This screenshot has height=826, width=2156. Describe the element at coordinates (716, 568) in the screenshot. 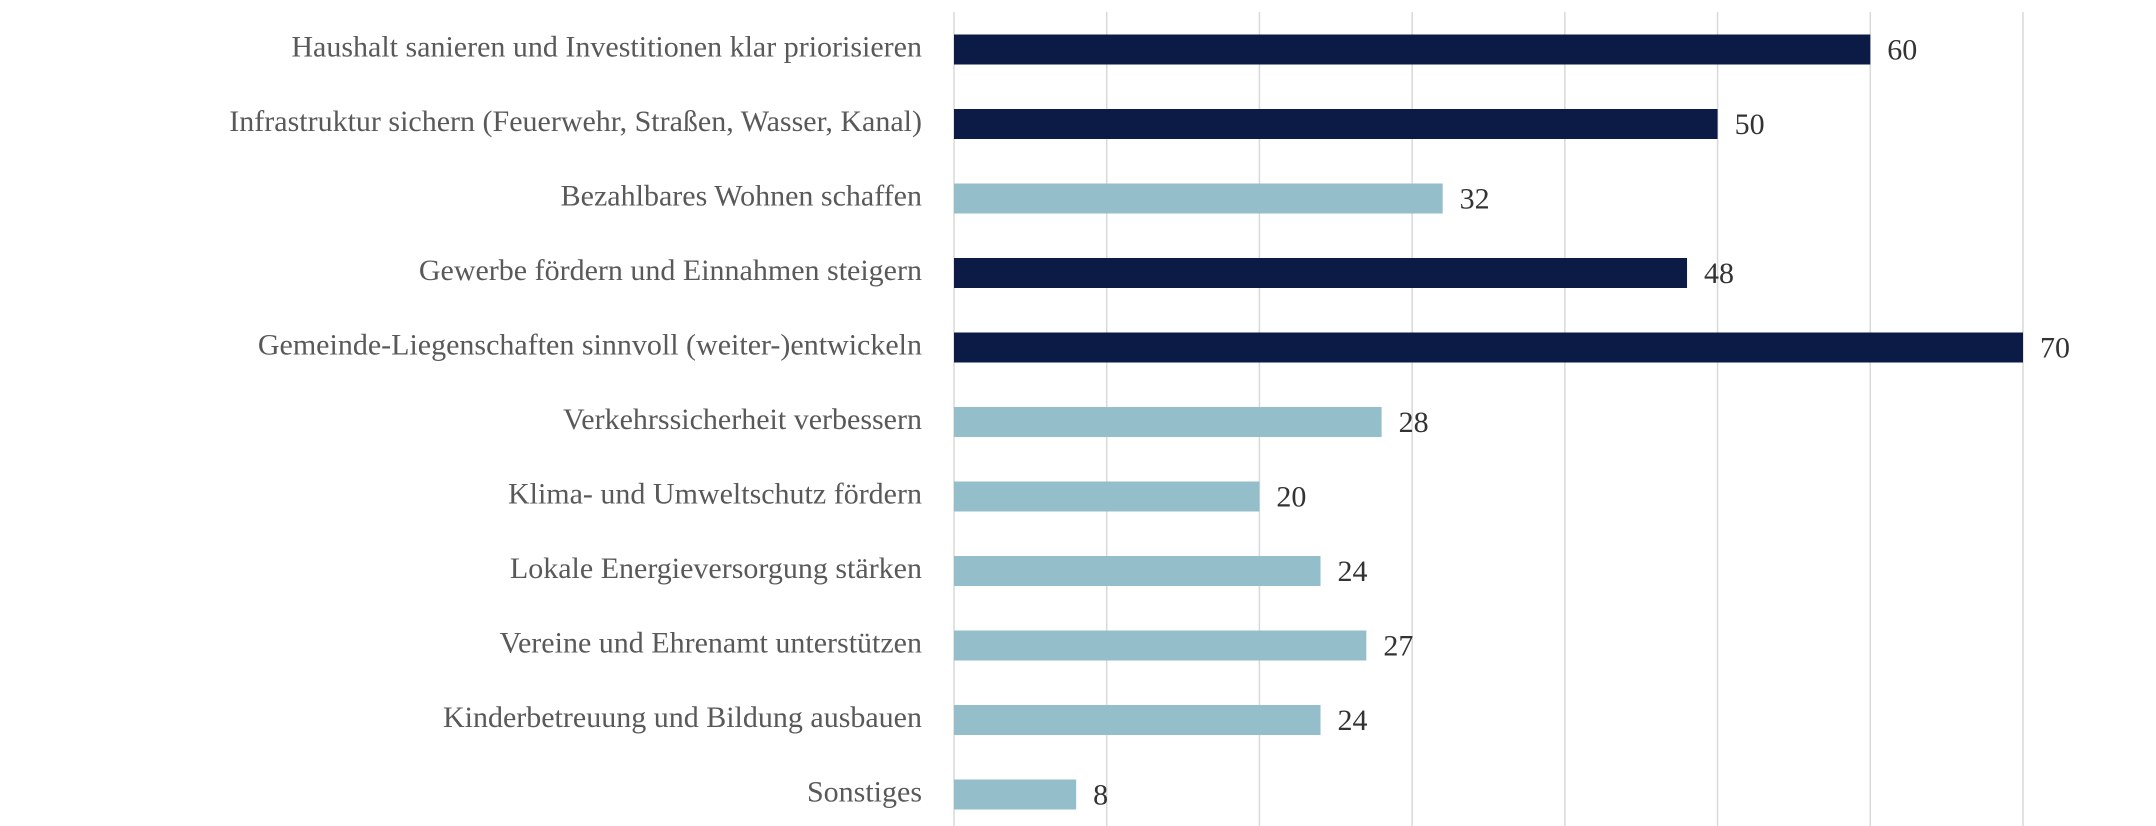

I see `category-label: Lokale Energieversorgung stärken` at that location.